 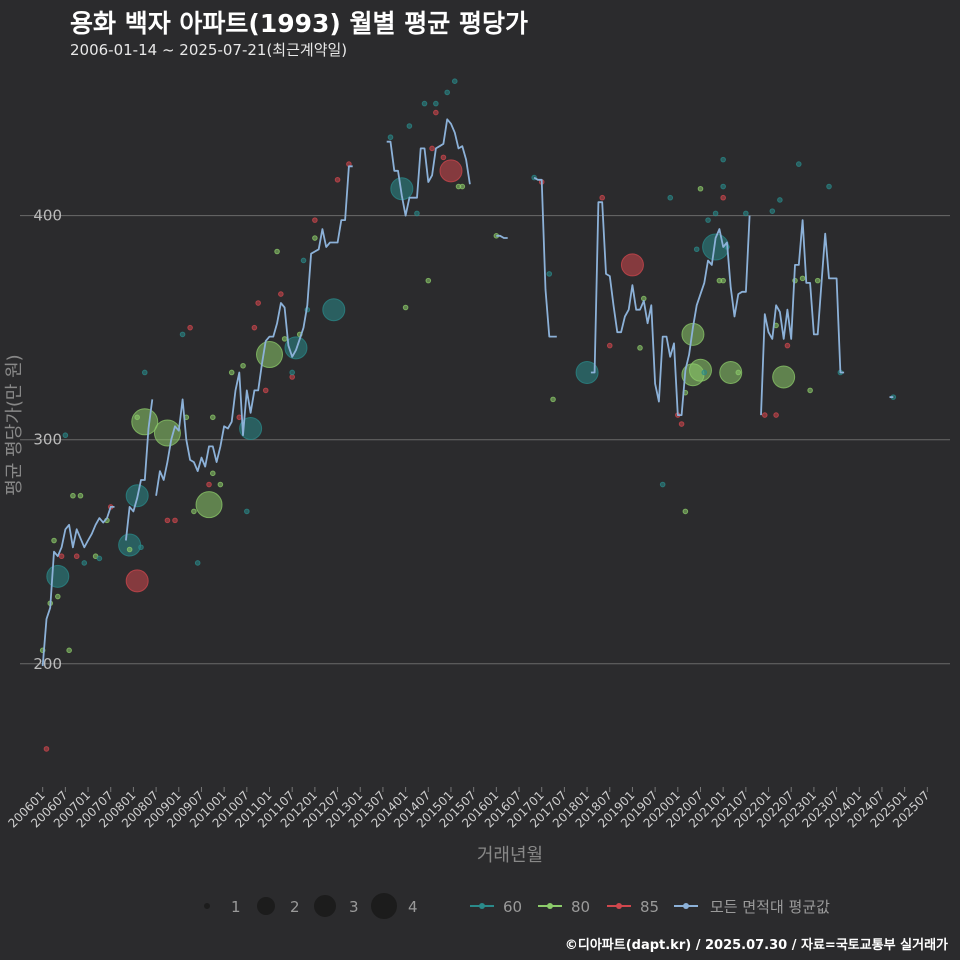 What do you see at coordinates (512, 907) in the screenshot?
I see `legend-area-label: 60` at bounding box center [512, 907].